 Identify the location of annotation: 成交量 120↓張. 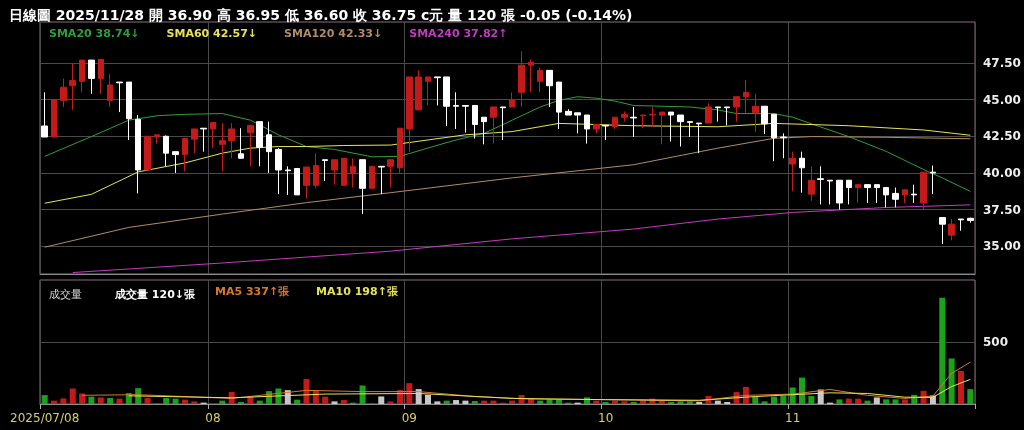
(155, 294).